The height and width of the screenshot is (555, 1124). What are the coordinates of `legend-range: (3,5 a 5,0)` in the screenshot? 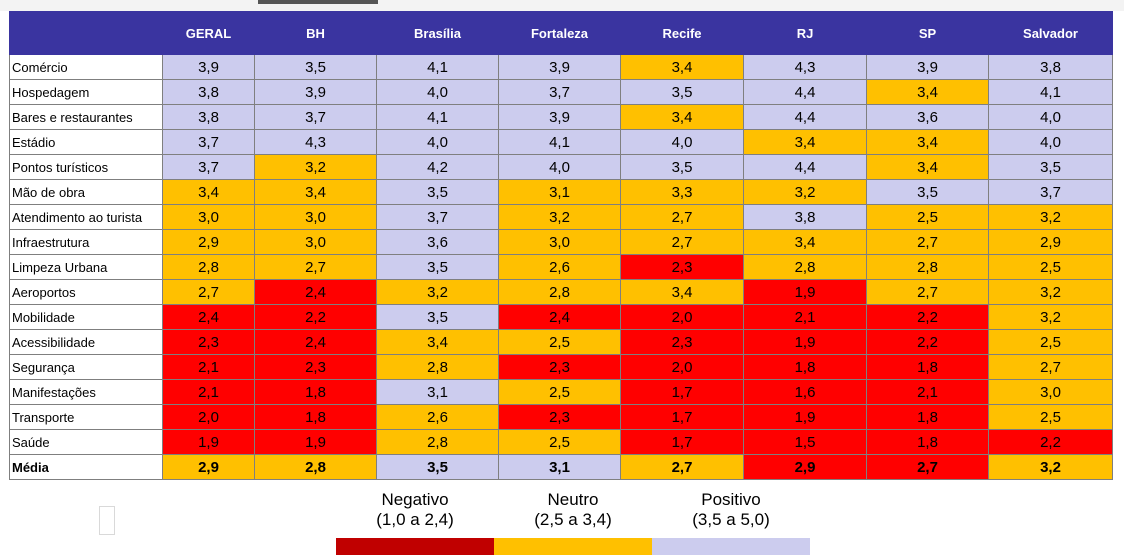 It's located at (731, 519).